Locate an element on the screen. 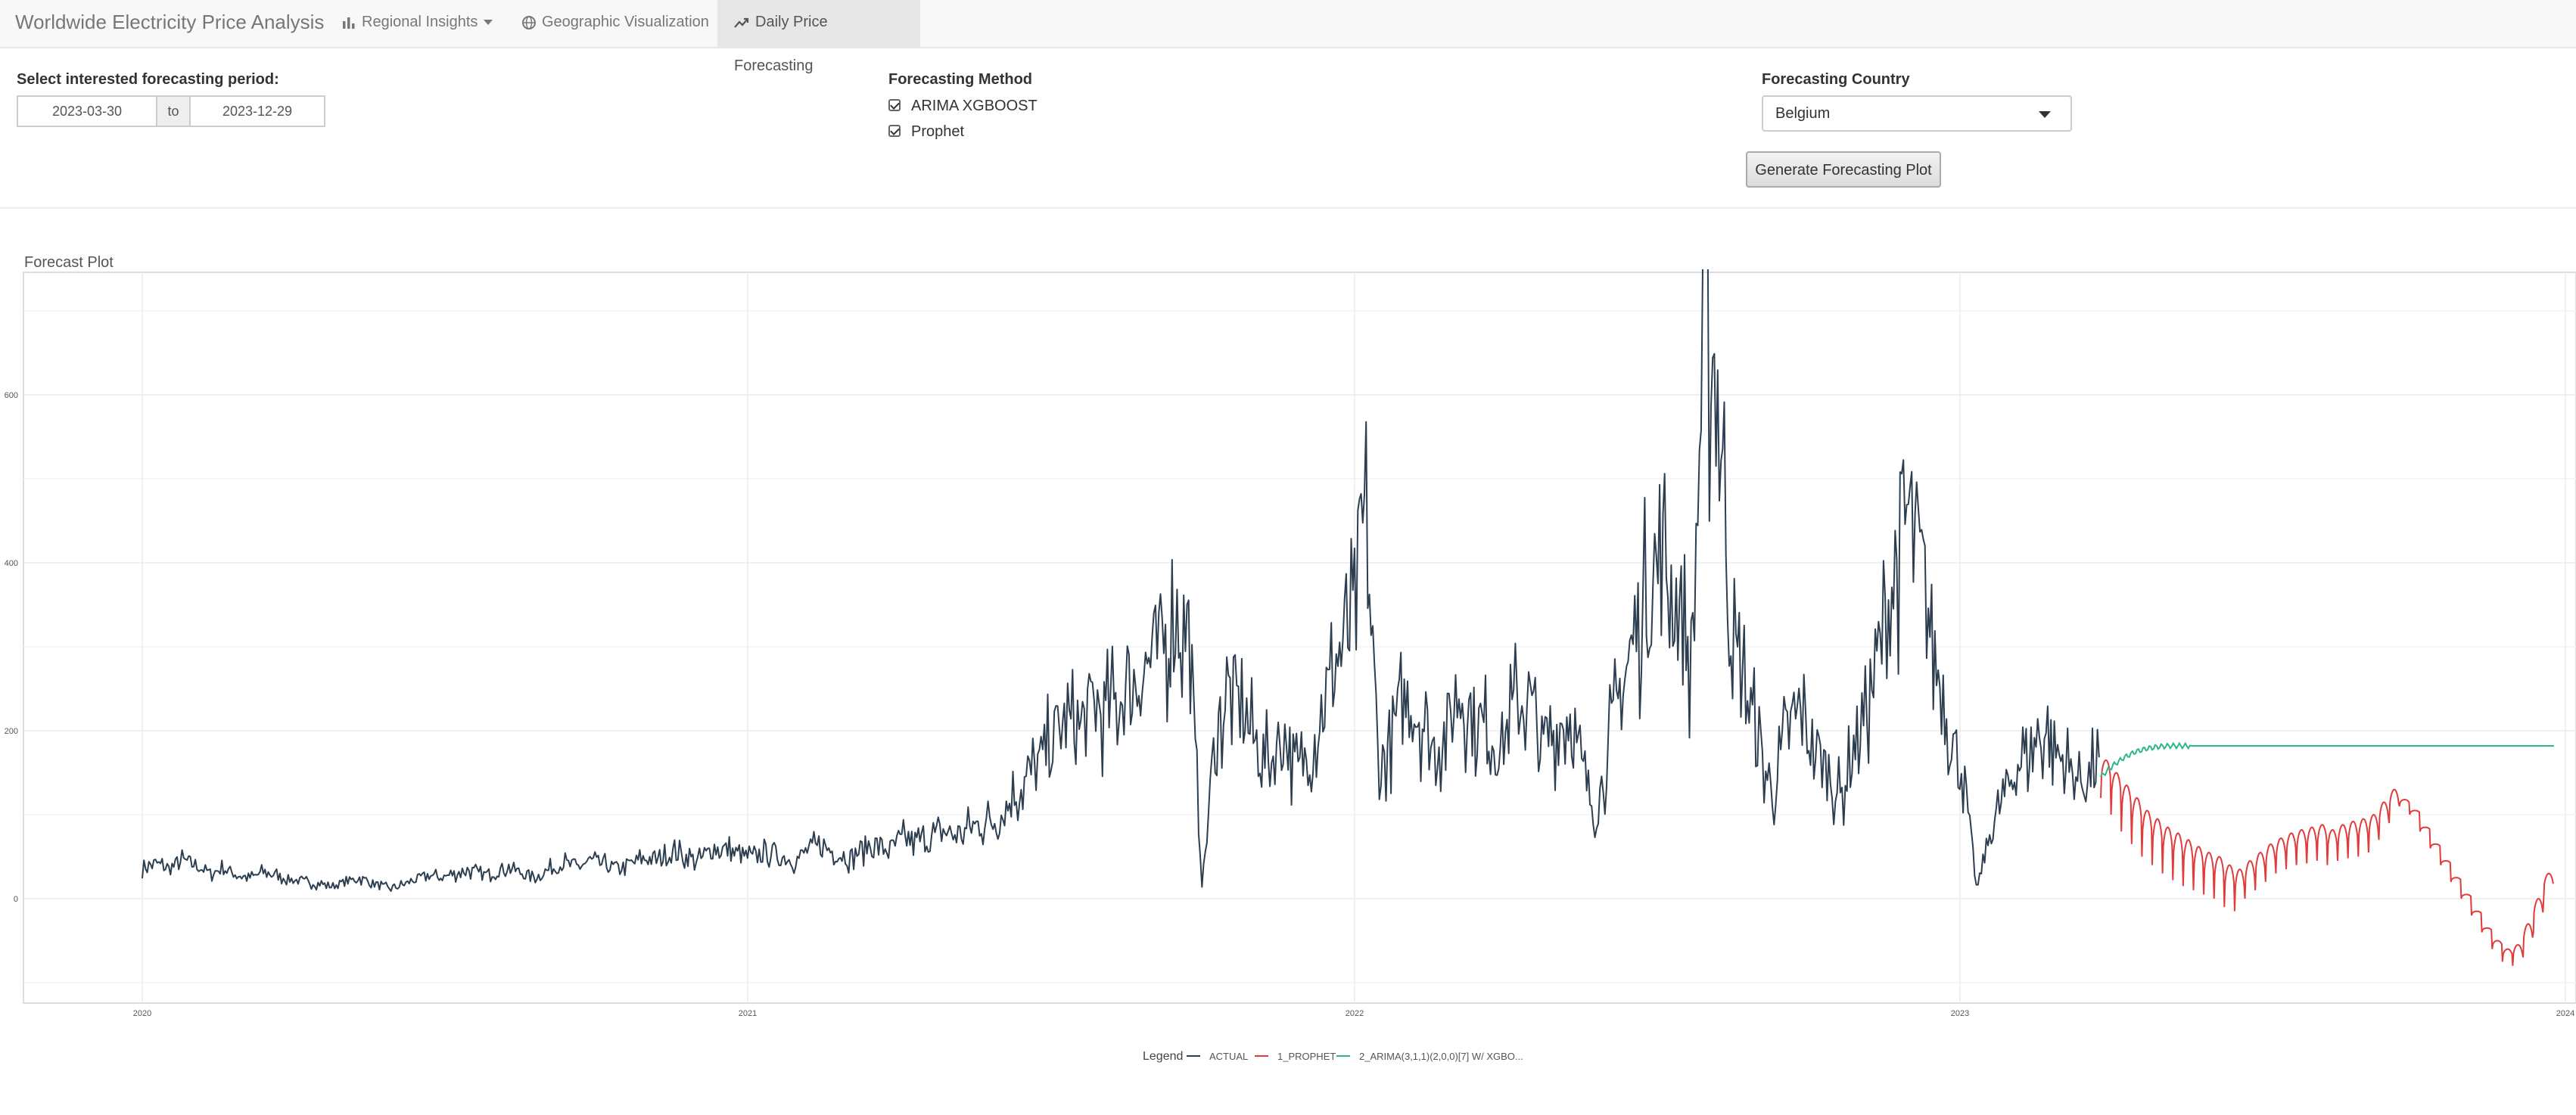  checkbox-label-prophet: Prophet is located at coordinates (938, 131).